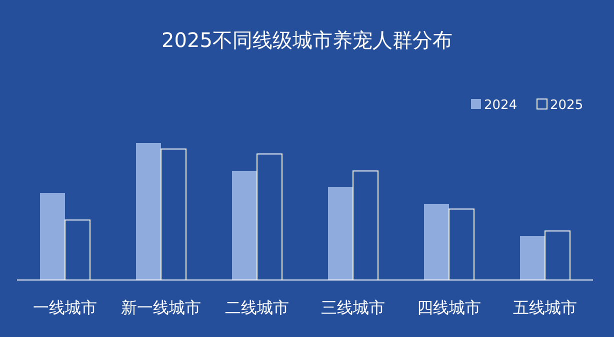  Describe the element at coordinates (449, 307) in the screenshot. I see `x-tick-label: 四线城市` at that location.